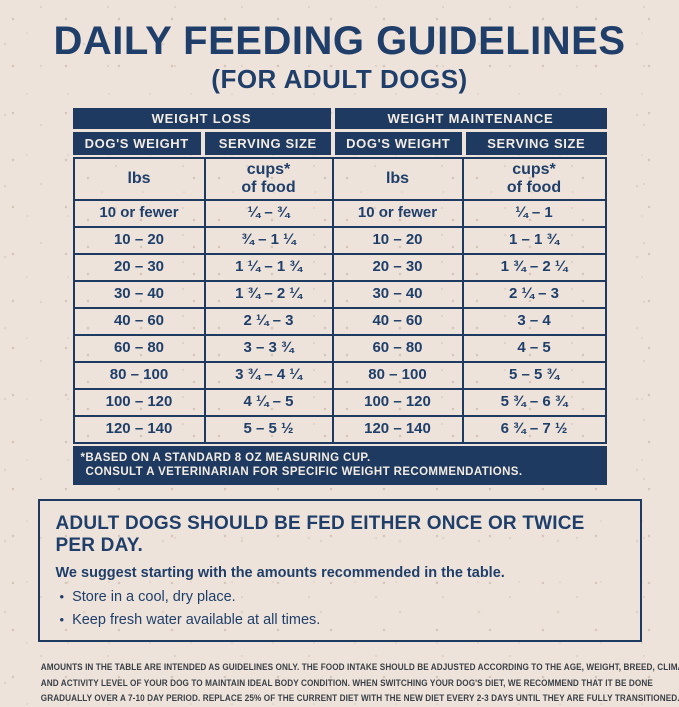  I want to click on unit-cell-wl-cups: cups* of food, so click(268, 179).